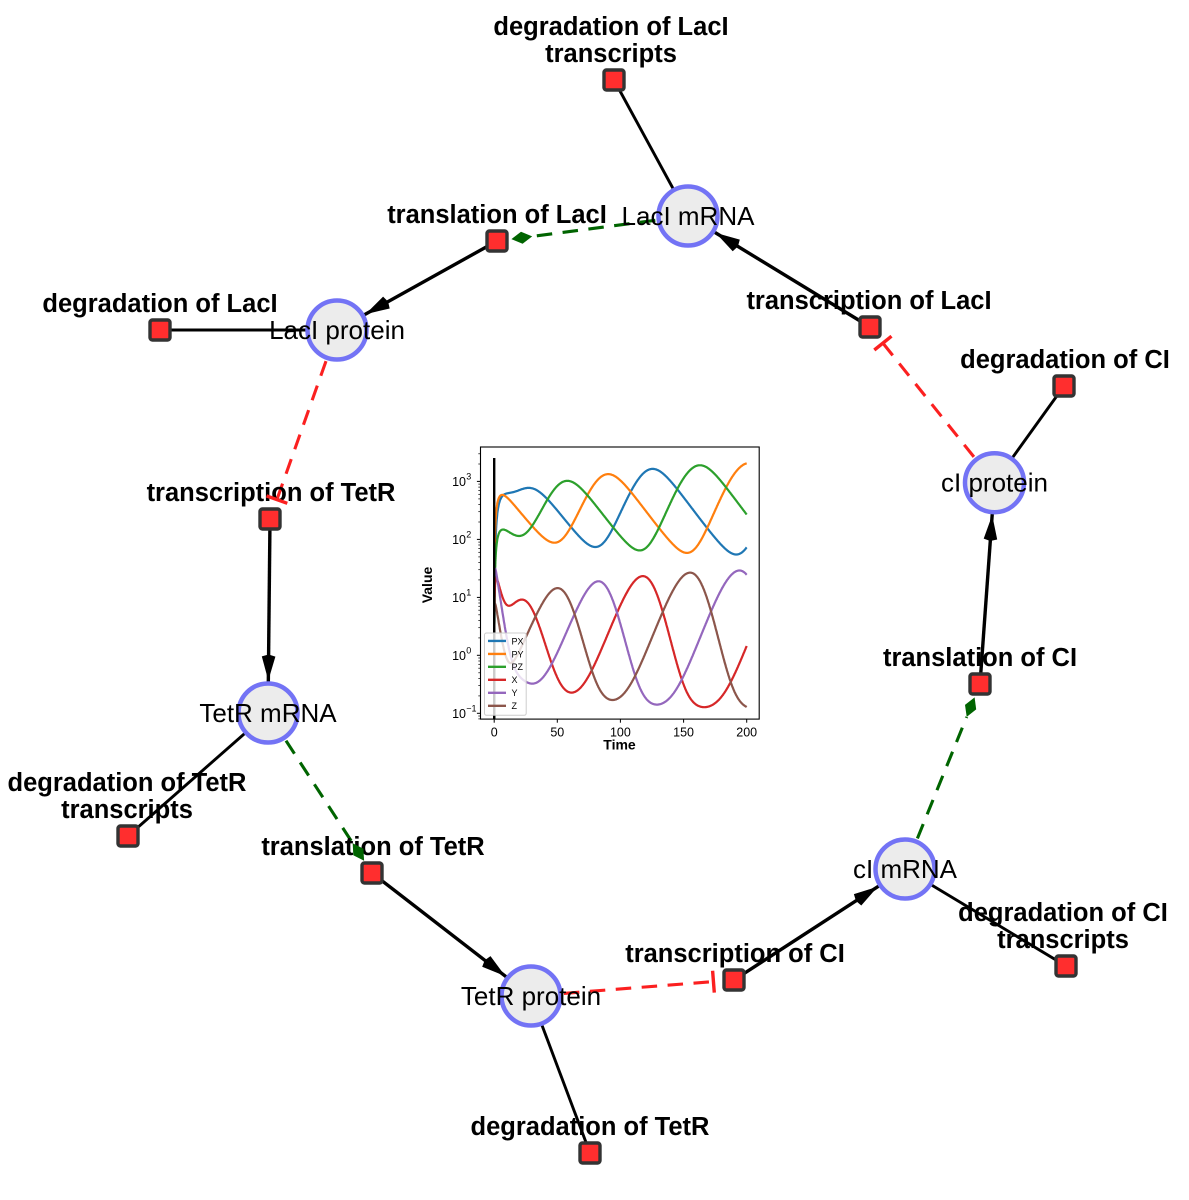 The height and width of the screenshot is (1200, 1189). What do you see at coordinates (471, 709) in the screenshot?
I see `svg-text: −1` at bounding box center [471, 709].